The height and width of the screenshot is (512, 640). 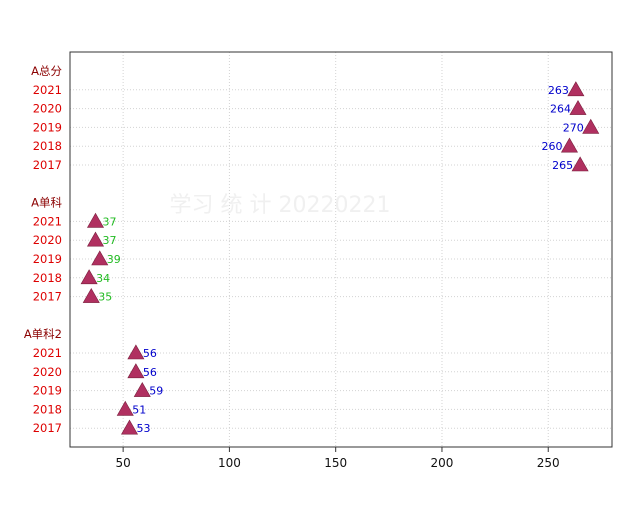 What do you see at coordinates (558, 90) in the screenshot?
I see `data-value-label: 263` at bounding box center [558, 90].